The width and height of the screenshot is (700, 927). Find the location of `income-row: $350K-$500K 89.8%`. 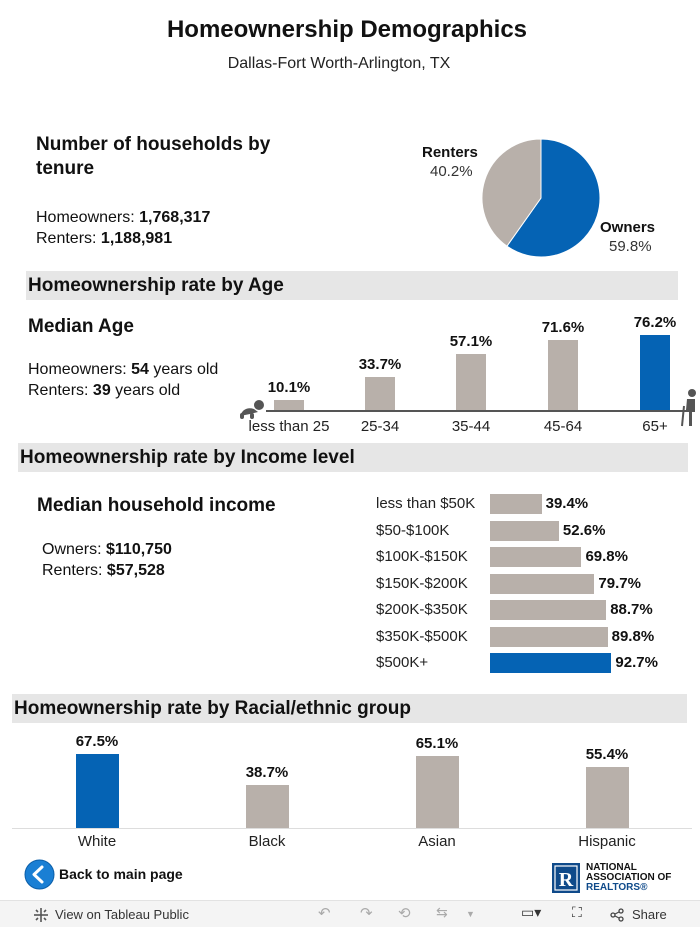

income-row: $350K-$500K 89.8% is located at coordinates (531, 637).